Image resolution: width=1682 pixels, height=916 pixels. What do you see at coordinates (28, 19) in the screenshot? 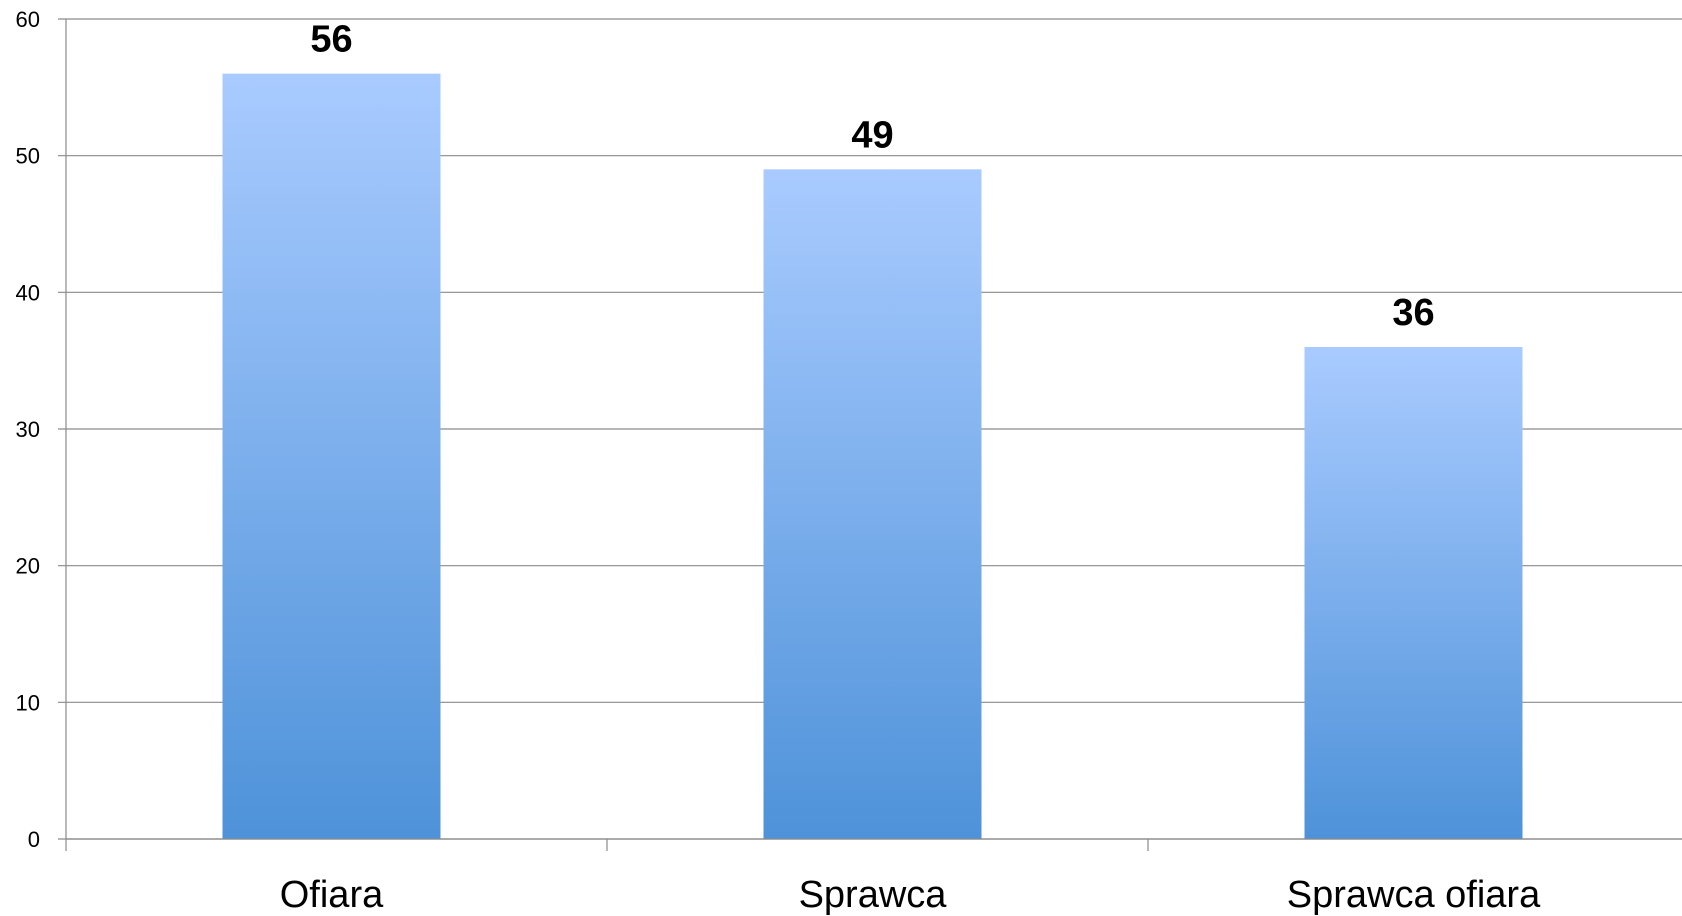
I see `y-tick-label: 60` at bounding box center [28, 19].